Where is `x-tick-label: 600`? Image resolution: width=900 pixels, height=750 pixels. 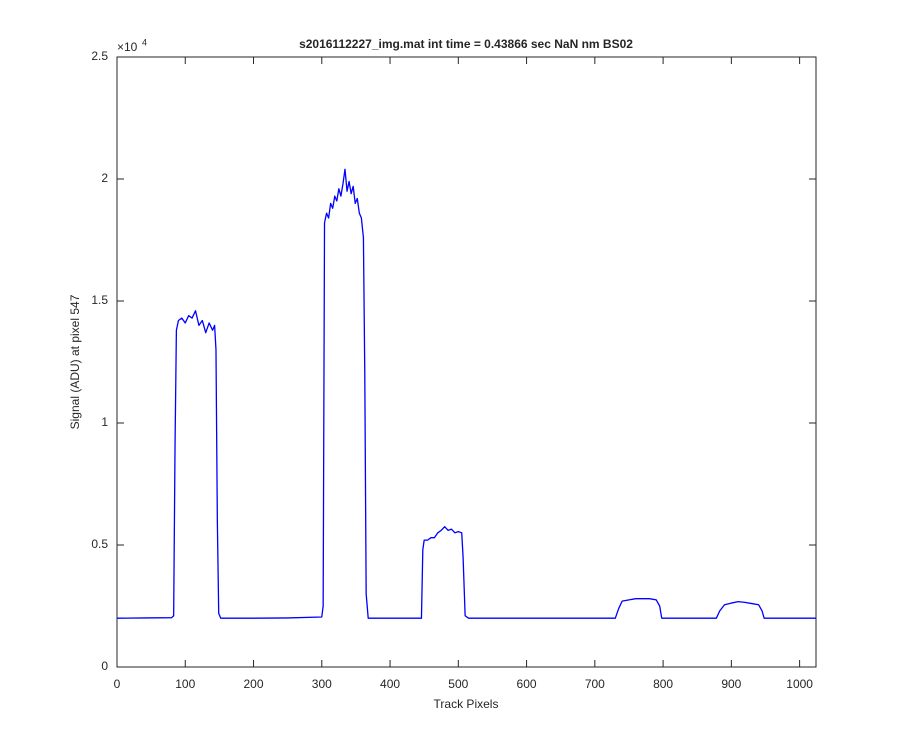 x-tick-label: 600 is located at coordinates (527, 684).